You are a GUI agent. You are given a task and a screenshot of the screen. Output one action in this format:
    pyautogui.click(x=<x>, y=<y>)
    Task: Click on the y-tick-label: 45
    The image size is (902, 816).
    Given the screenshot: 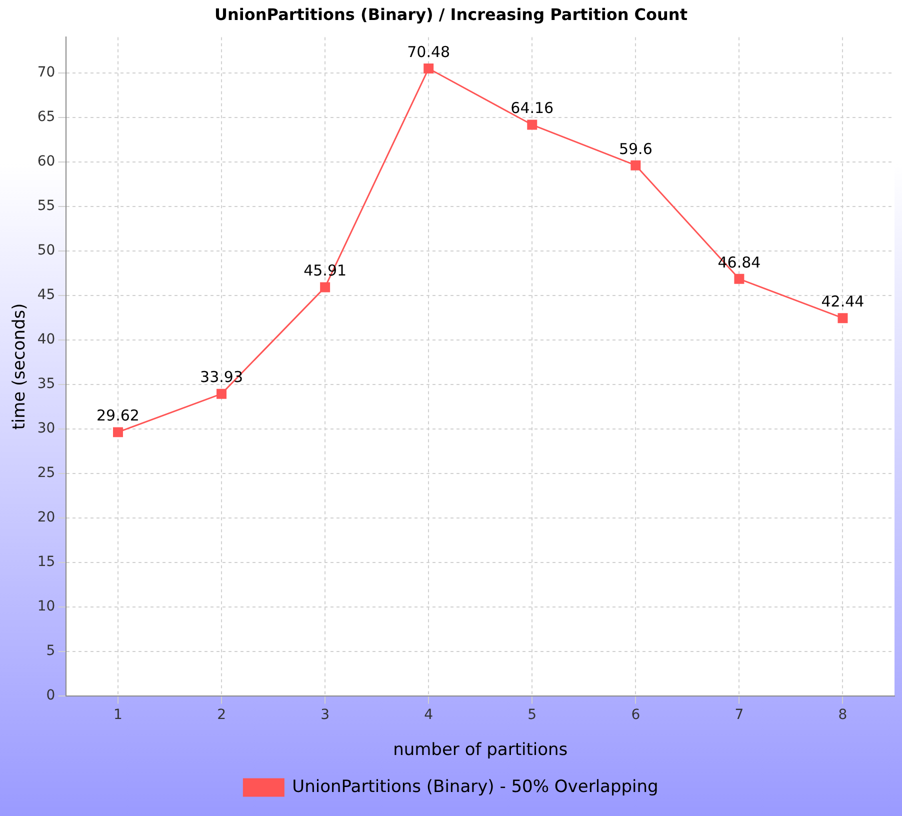 What is the action you would take?
    pyautogui.click(x=46, y=294)
    